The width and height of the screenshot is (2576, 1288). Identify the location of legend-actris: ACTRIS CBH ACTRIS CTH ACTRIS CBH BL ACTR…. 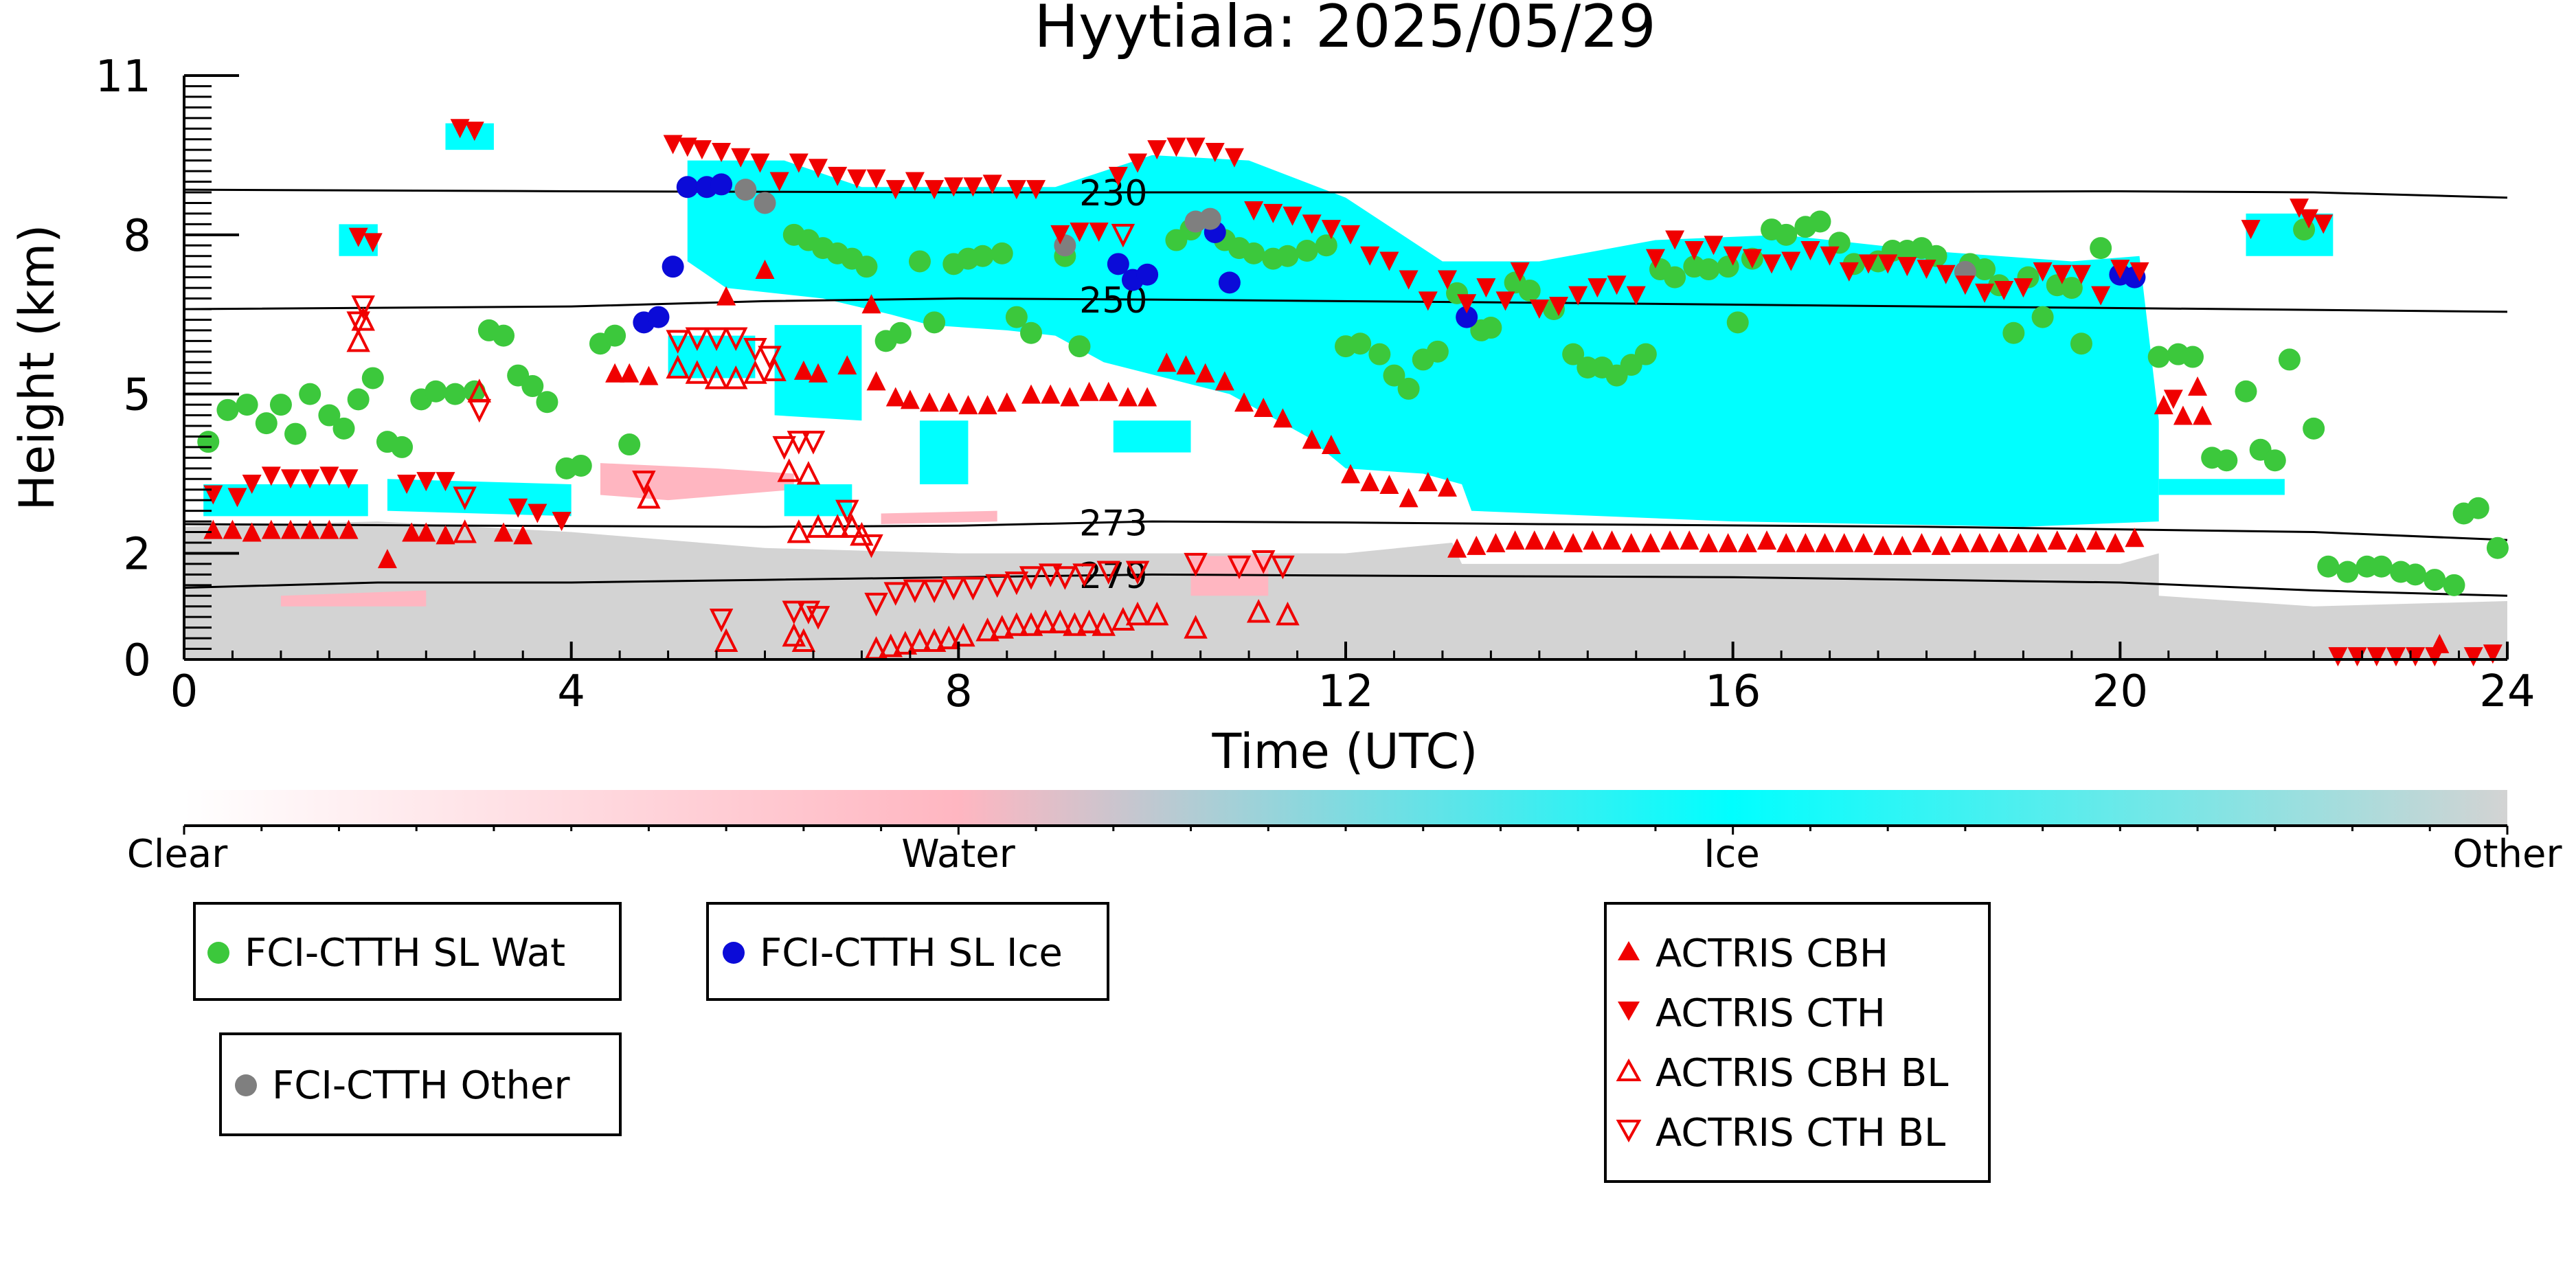
(1797, 1042).